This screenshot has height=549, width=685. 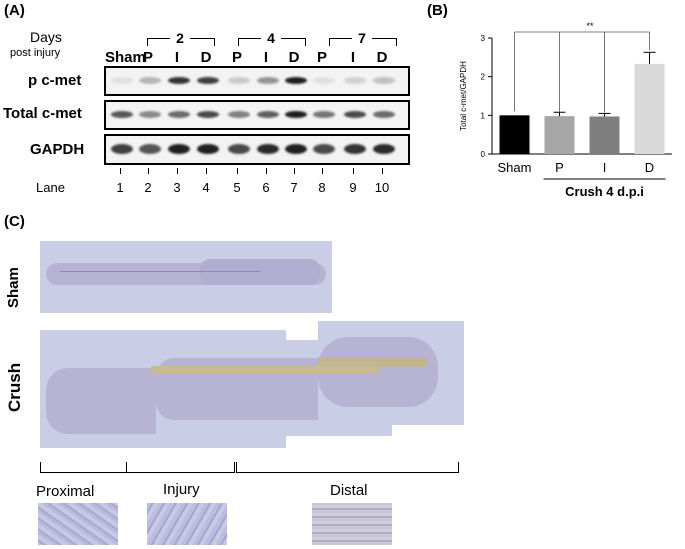 What do you see at coordinates (186, 277) in the screenshot?
I see `sham-nerve-section` at bounding box center [186, 277].